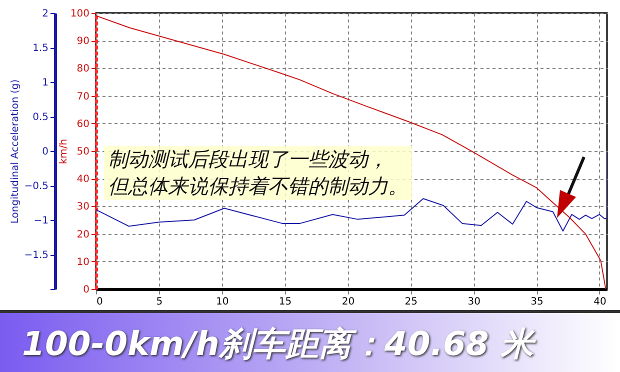 The image size is (620, 372). What do you see at coordinates (411, 302) in the screenshot?
I see `x-tick-label: 25` at bounding box center [411, 302].